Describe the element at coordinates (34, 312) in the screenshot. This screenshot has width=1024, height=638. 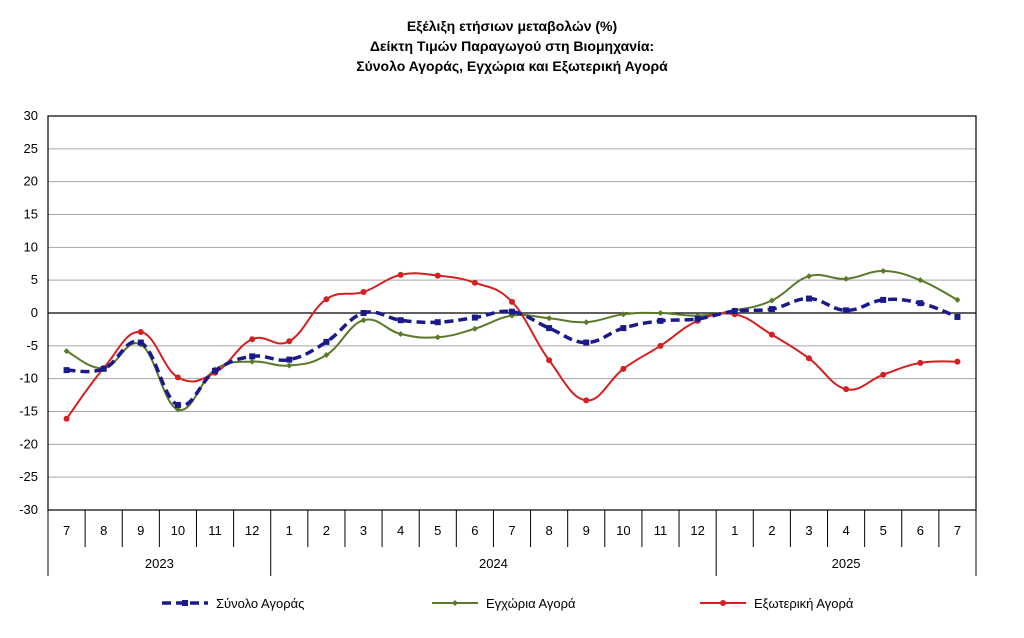
I see `y-tick-label: 0` at that location.